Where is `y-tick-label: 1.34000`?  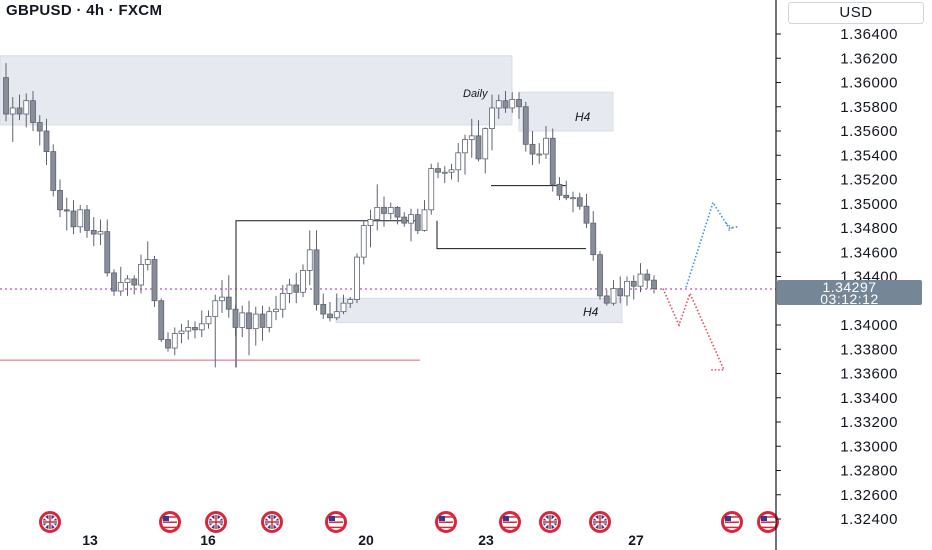 y-tick-label: 1.34000 is located at coordinates (869, 325).